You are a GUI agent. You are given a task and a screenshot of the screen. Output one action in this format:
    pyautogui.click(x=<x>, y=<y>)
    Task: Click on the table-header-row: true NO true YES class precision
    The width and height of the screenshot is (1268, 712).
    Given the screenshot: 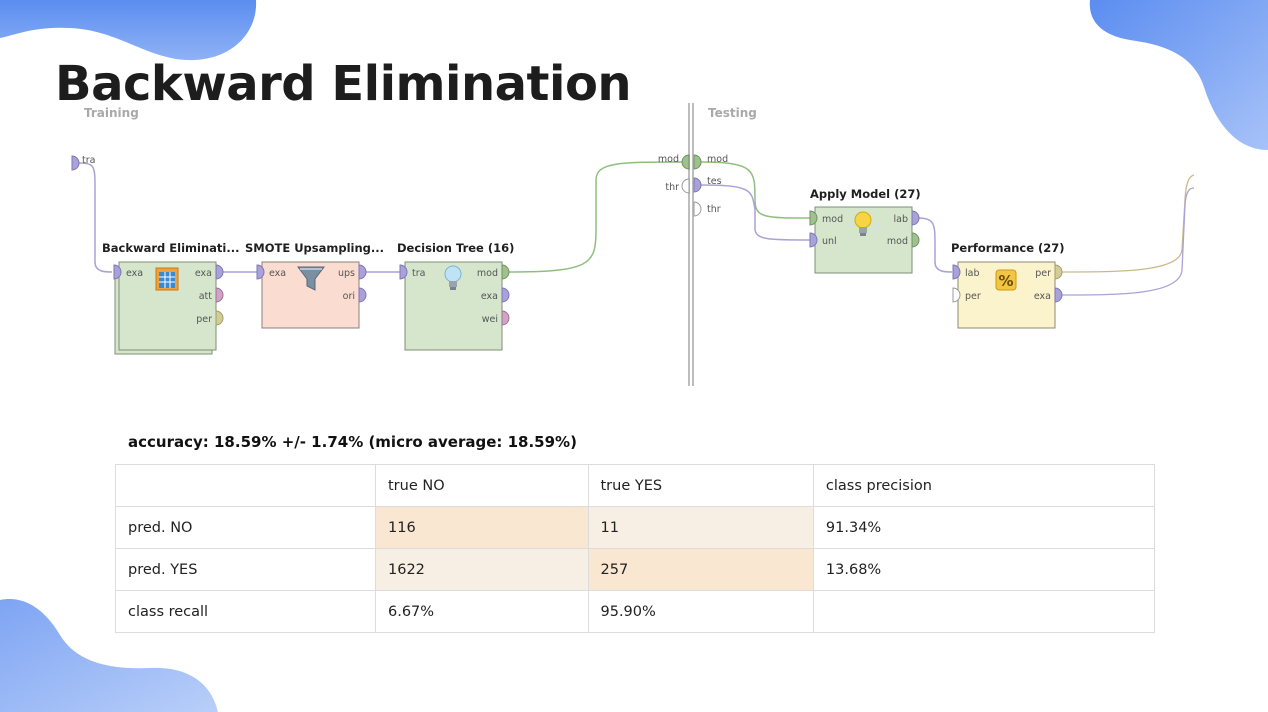 What is the action you would take?
    pyautogui.click(x=635, y=485)
    